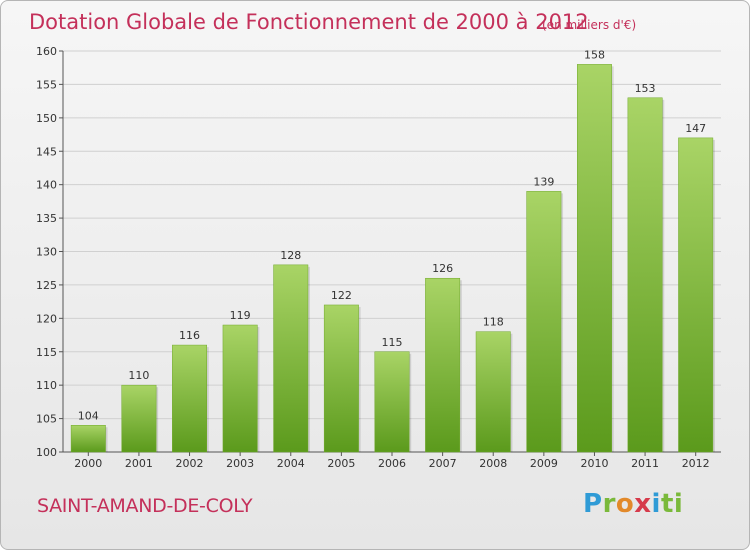 This screenshot has height=550, width=750. I want to click on x-tick-label: 2012, so click(696, 463).